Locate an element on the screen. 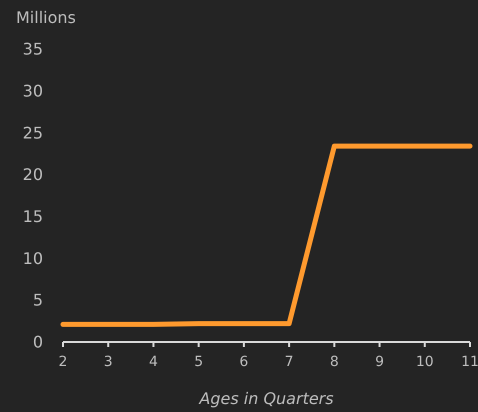 The width and height of the screenshot is (478, 412). x-tick-label: 10 is located at coordinates (425, 362).